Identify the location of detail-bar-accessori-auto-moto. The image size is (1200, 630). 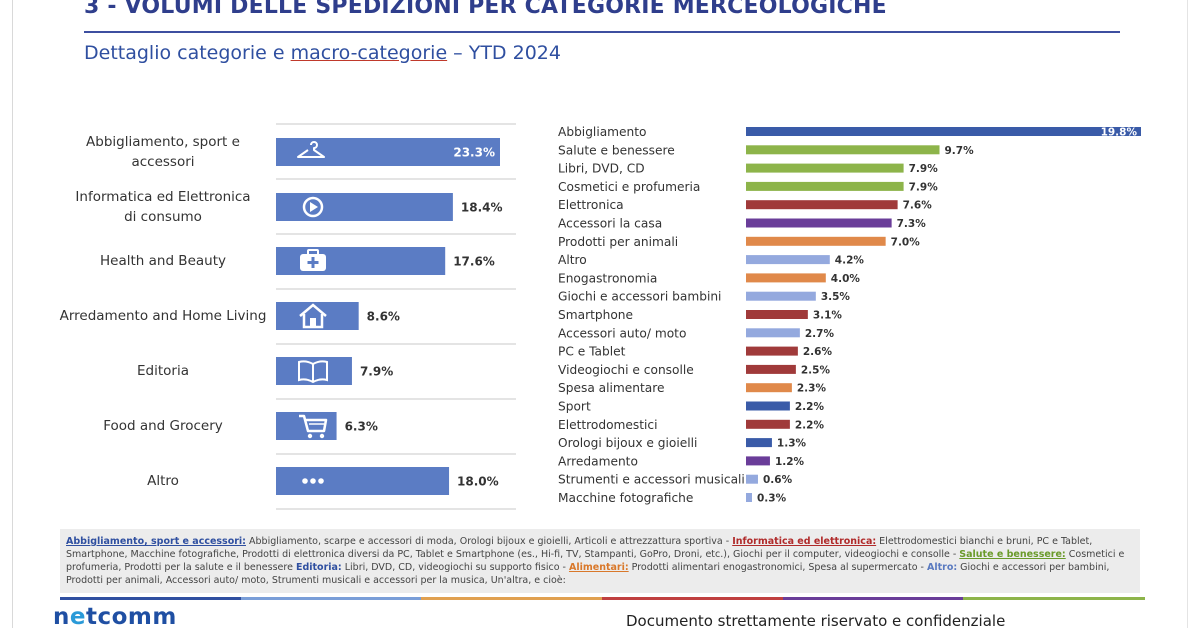
(773, 333).